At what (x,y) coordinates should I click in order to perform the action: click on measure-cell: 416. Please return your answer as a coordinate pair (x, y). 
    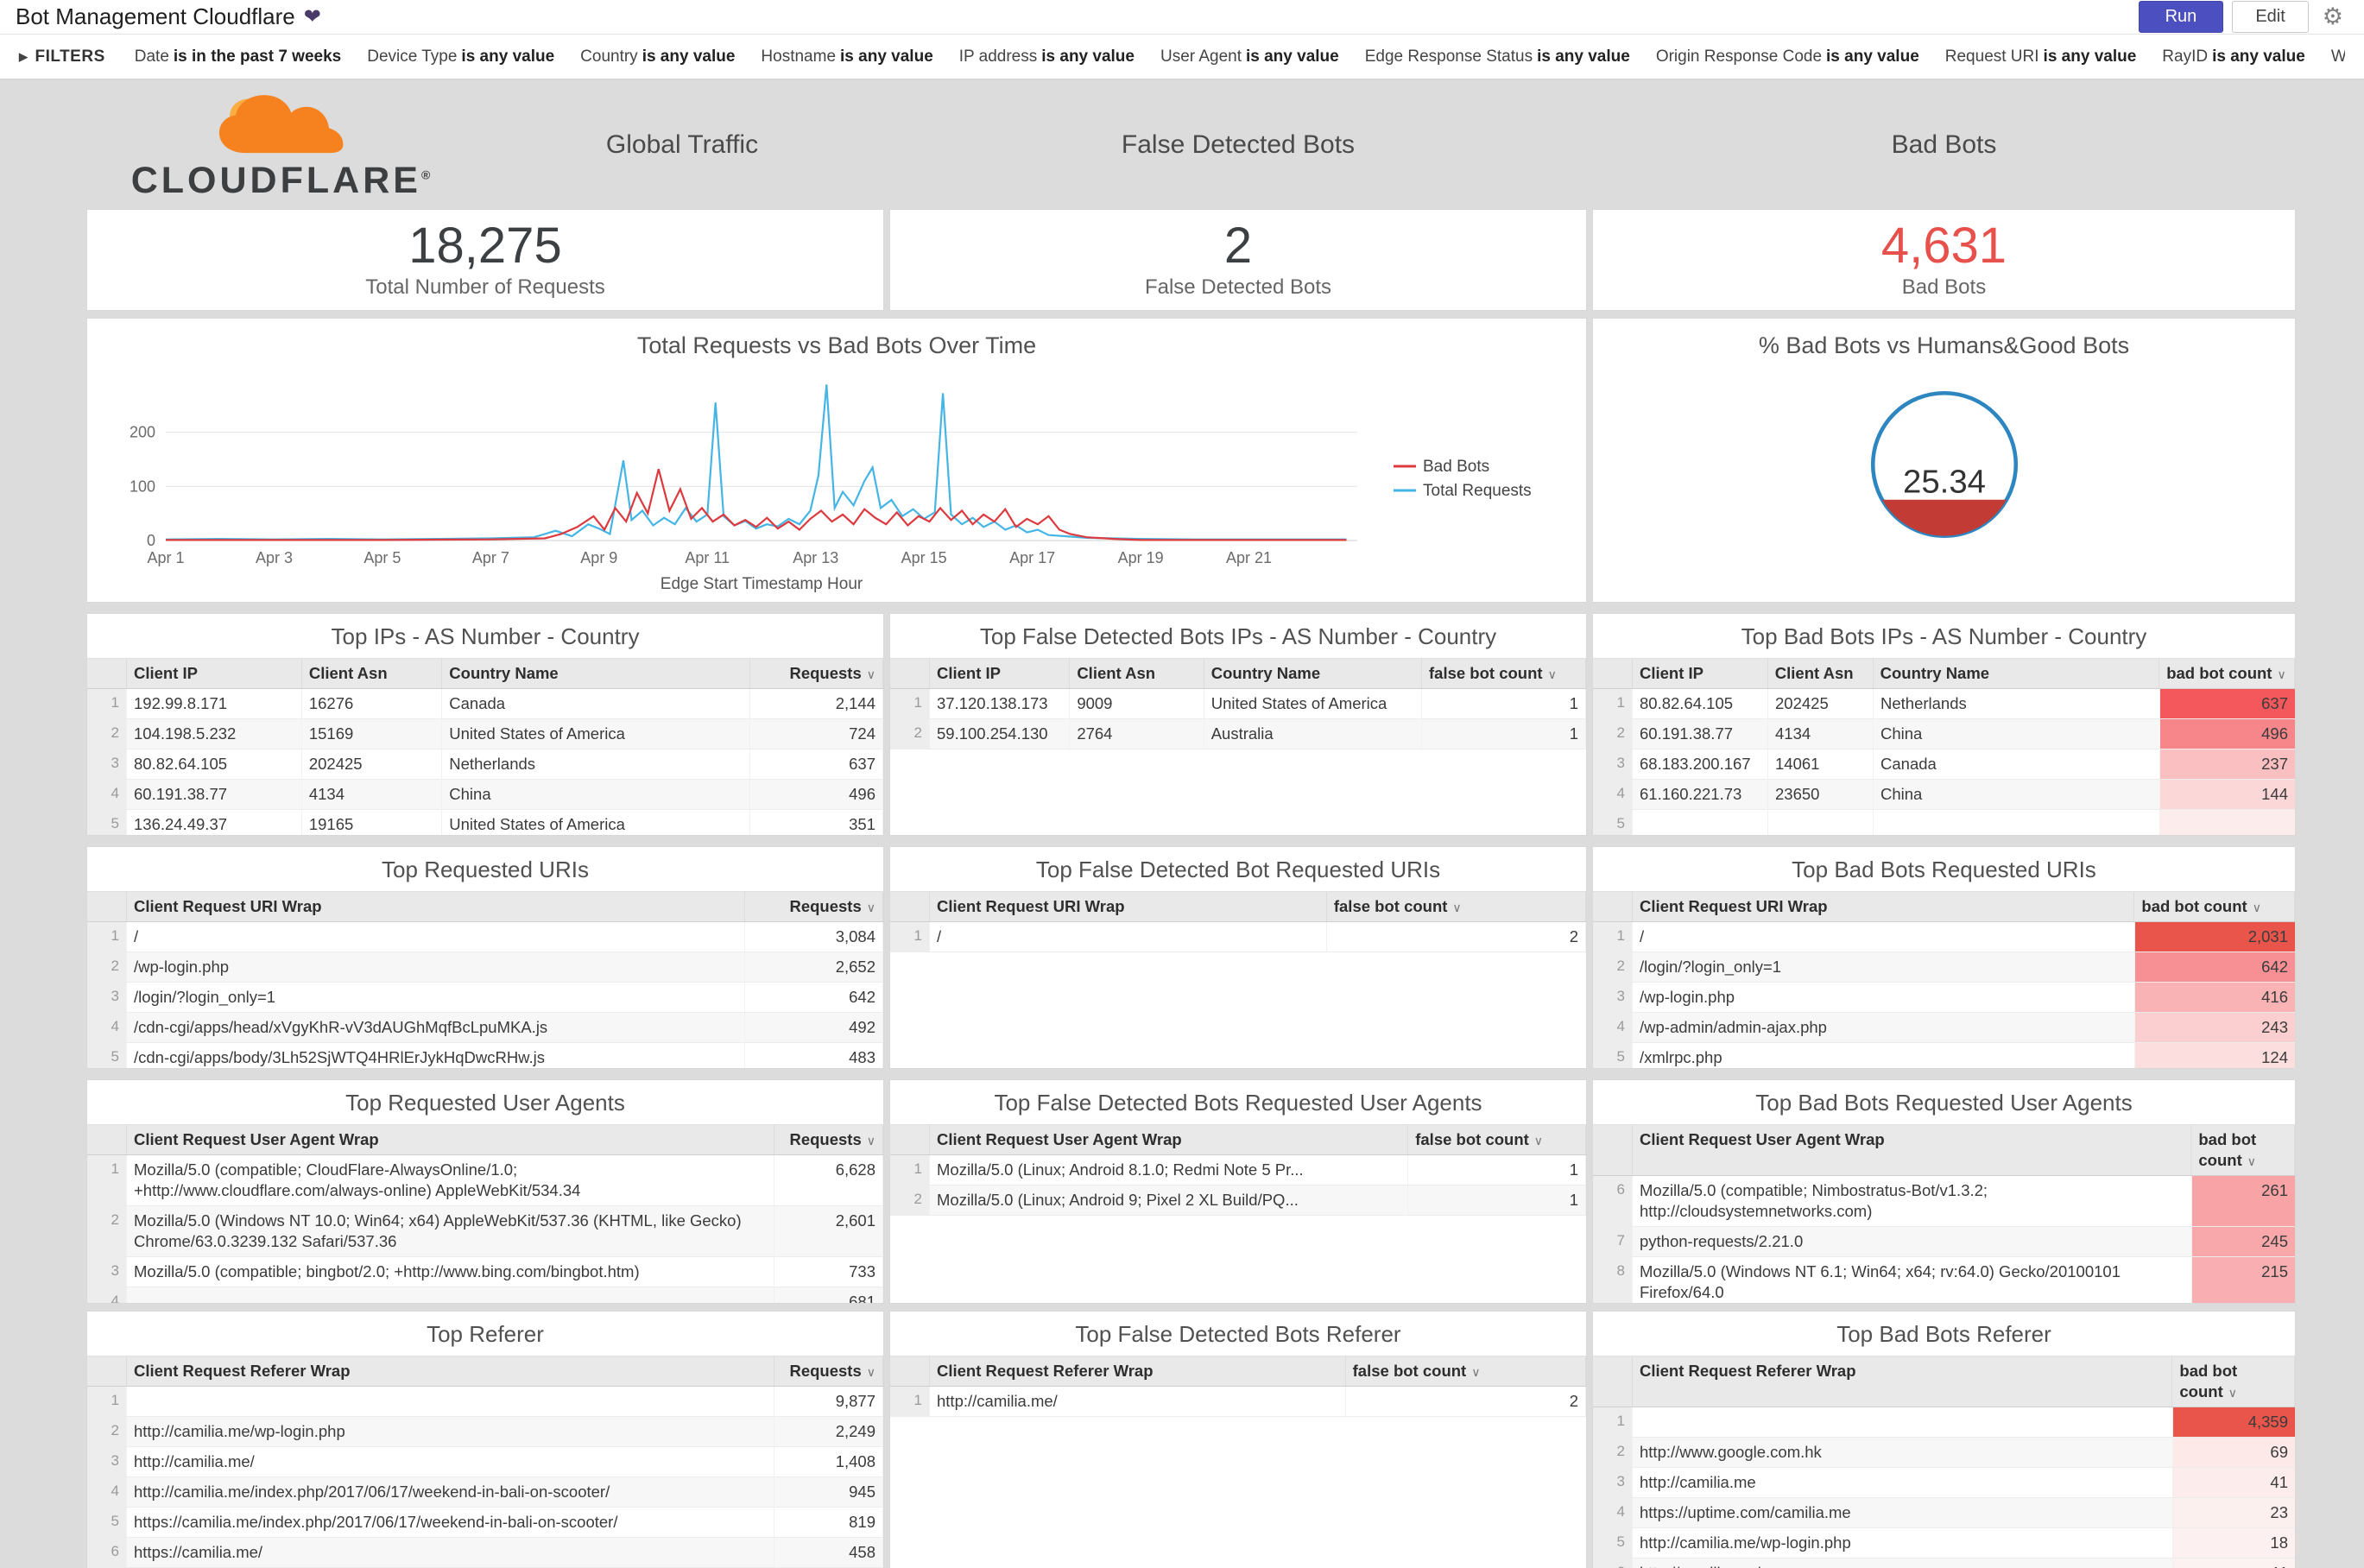
    Looking at the image, I should click on (2215, 998).